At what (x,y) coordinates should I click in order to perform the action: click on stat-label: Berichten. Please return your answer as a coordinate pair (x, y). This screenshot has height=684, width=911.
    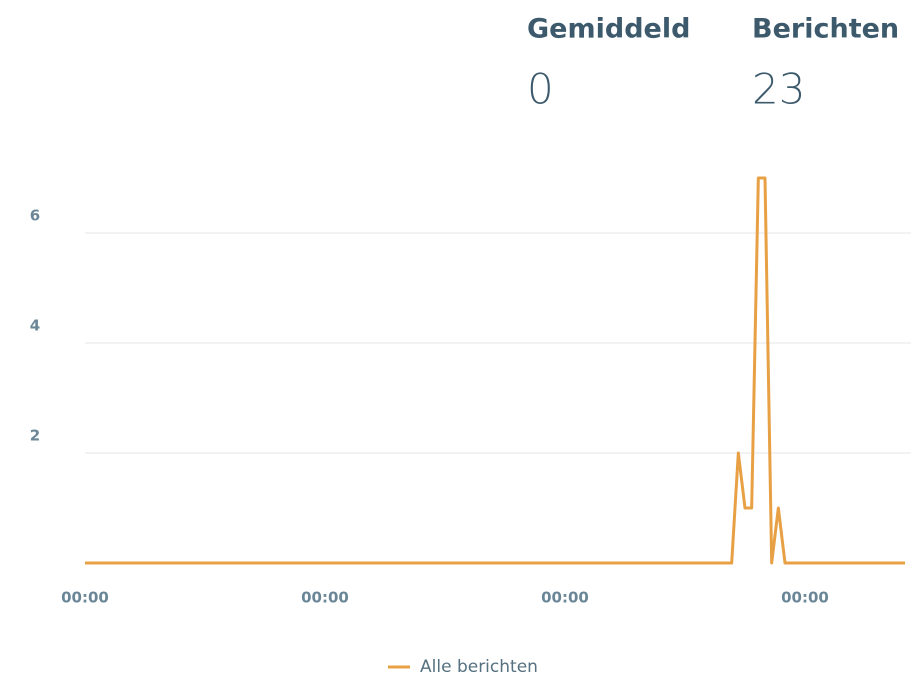
    Looking at the image, I should click on (825, 29).